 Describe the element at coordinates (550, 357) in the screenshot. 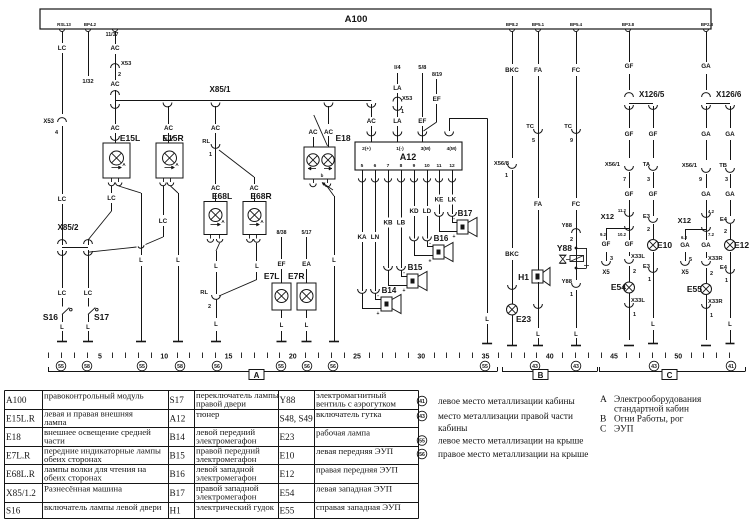

I see `svg-text: 40` at that location.